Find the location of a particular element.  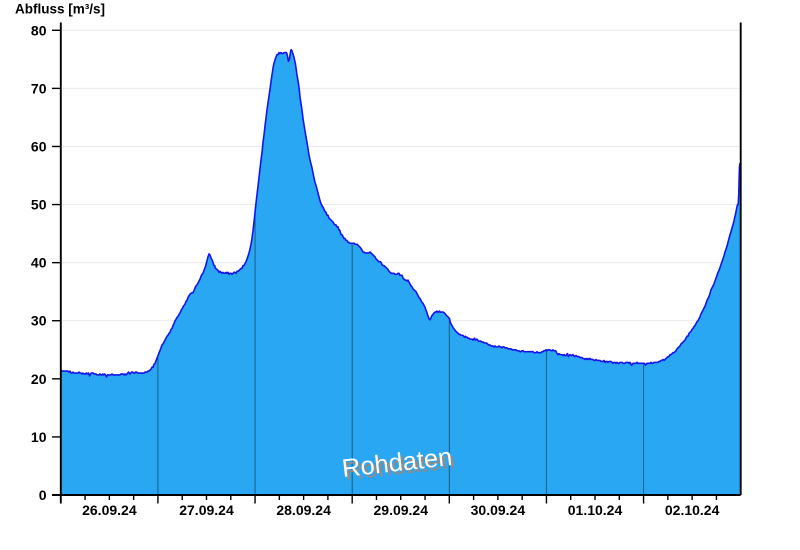

y-tick-label-20: 20 is located at coordinates (39, 379).